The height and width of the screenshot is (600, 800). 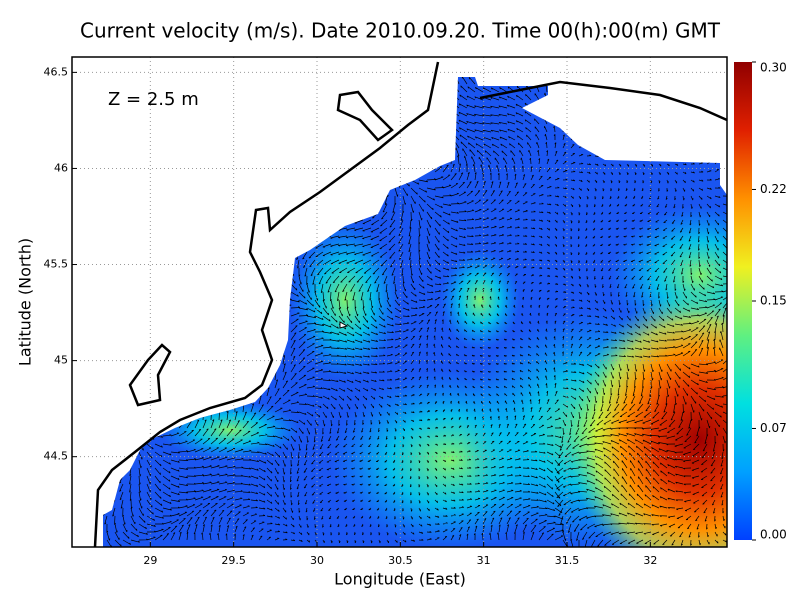 What do you see at coordinates (233, 560) in the screenshot?
I see `x-tick-label: 29.5` at bounding box center [233, 560].